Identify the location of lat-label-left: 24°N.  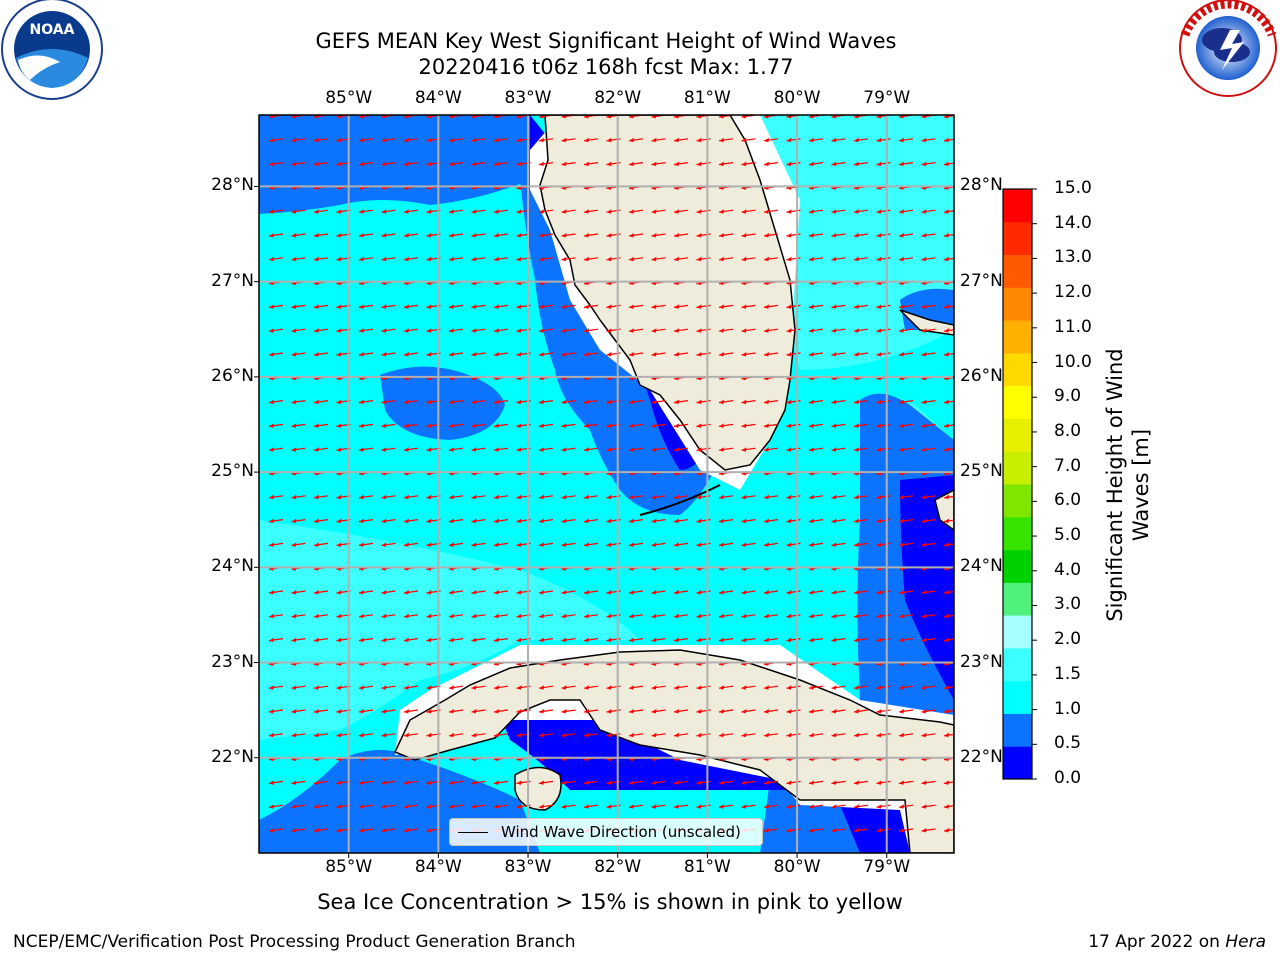
(232, 566).